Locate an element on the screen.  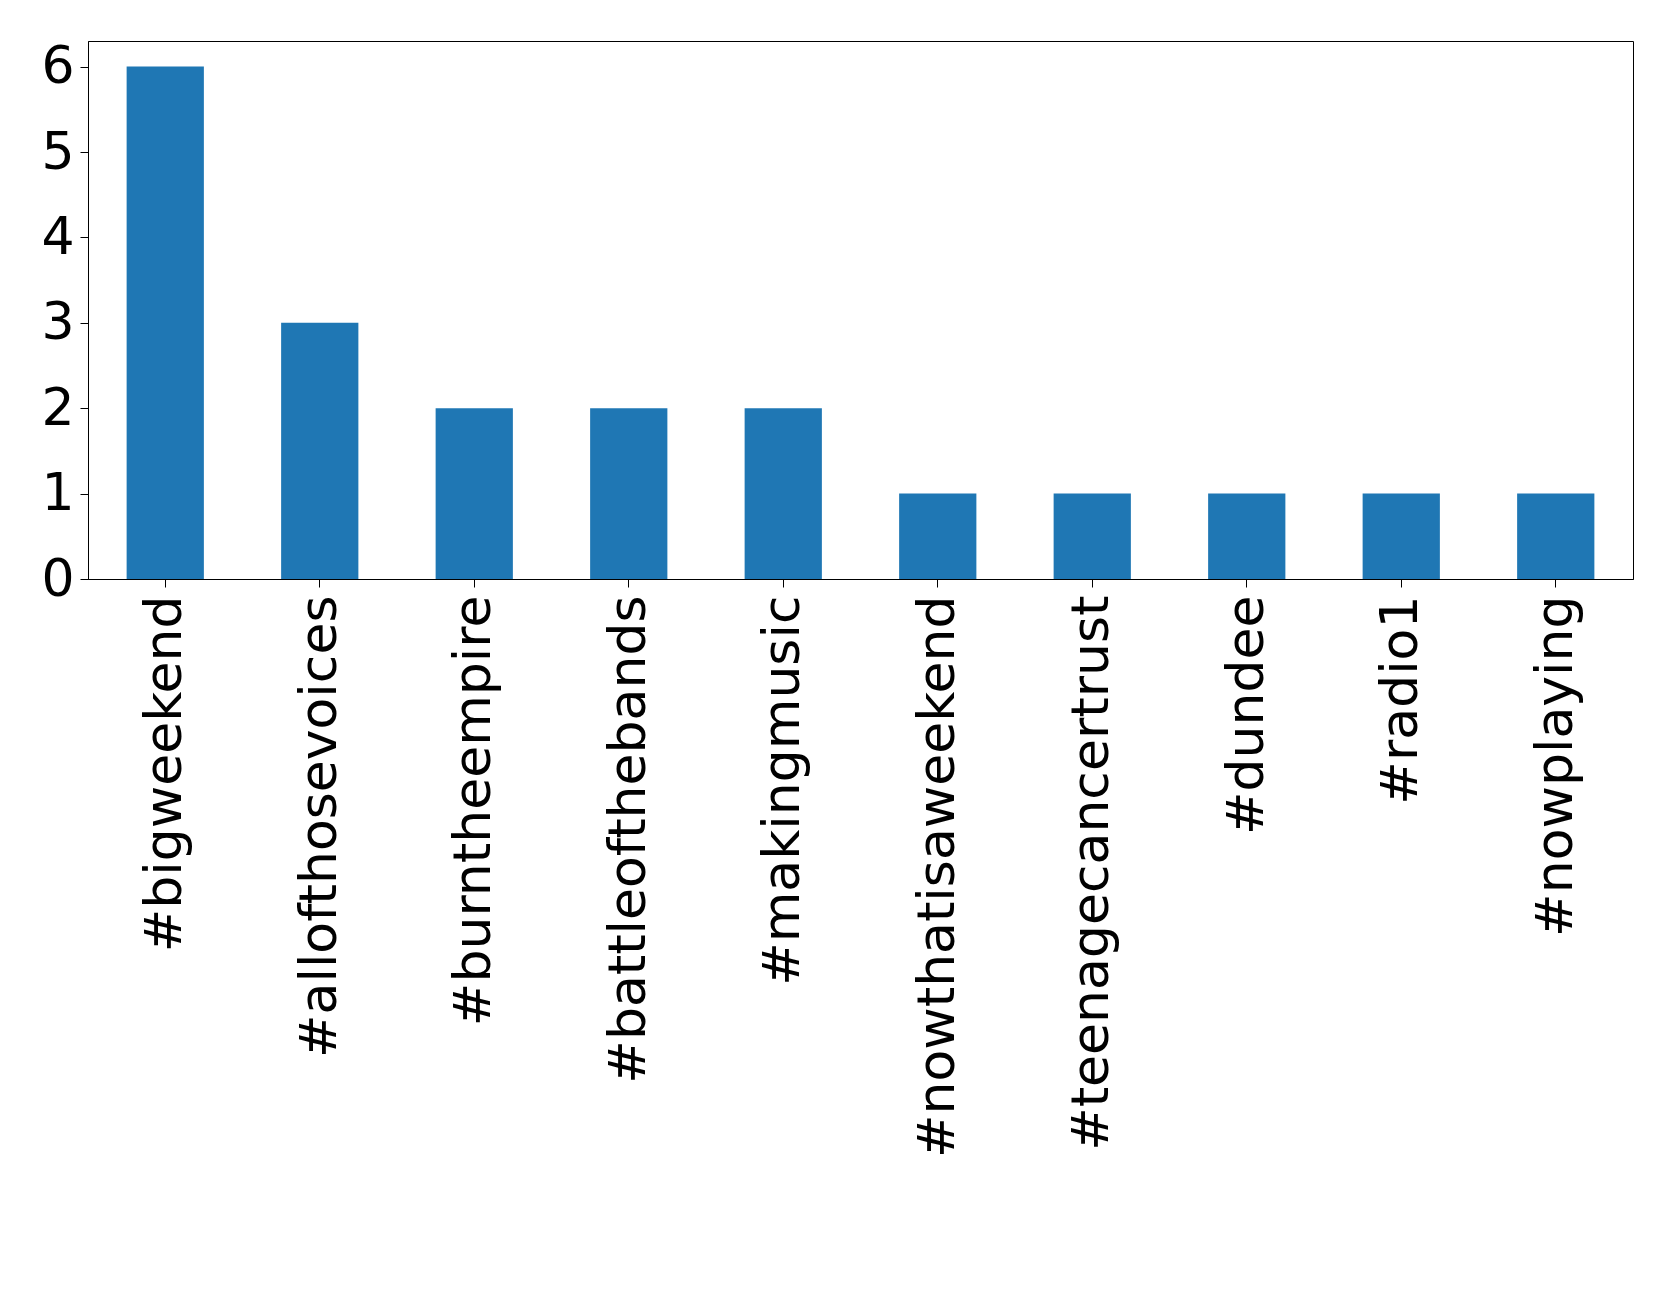
x-tick-label: #allofthosevoices is located at coordinates (317, 826).